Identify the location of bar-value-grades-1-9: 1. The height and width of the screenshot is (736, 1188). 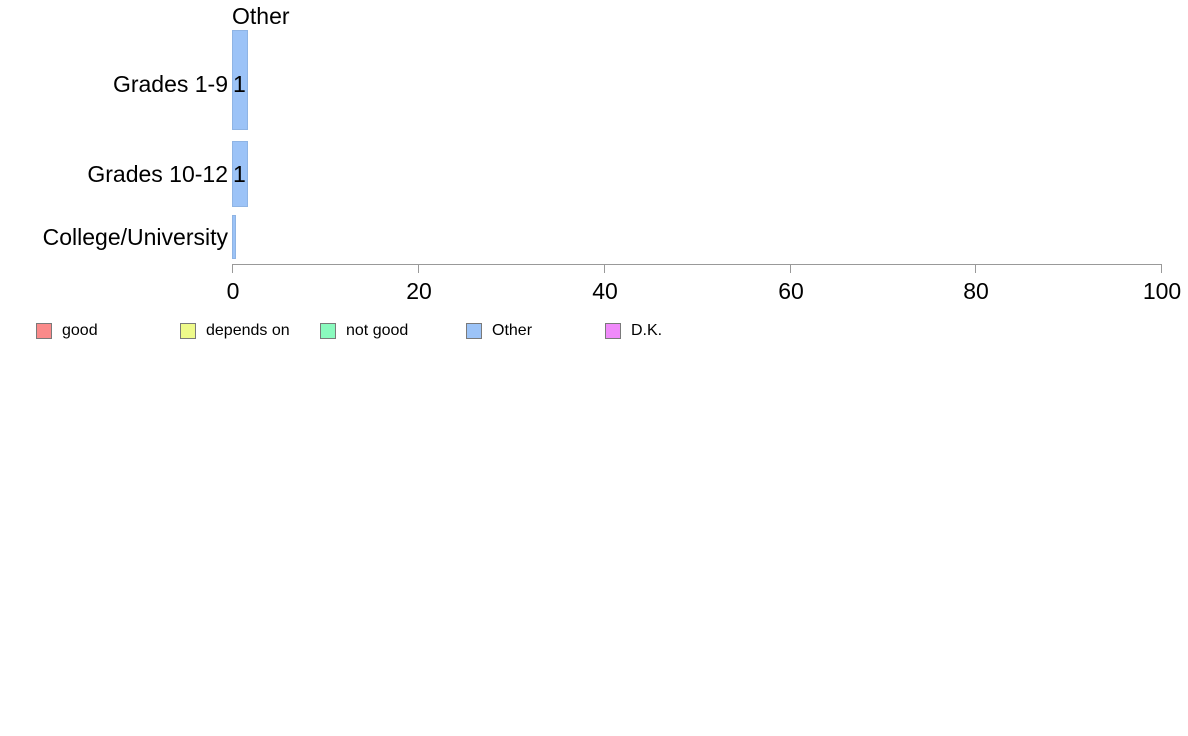
(239, 84).